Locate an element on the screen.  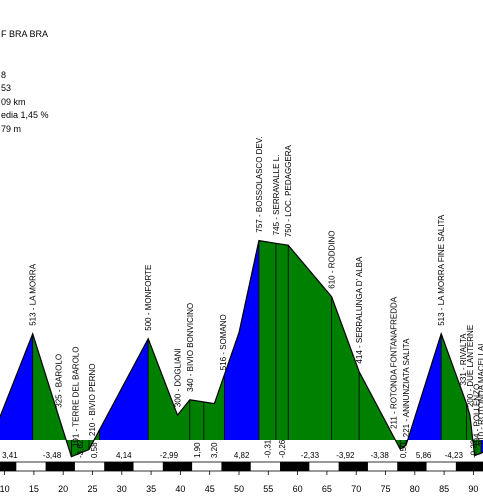
x-tick-label: 90 is located at coordinates (473, 489).